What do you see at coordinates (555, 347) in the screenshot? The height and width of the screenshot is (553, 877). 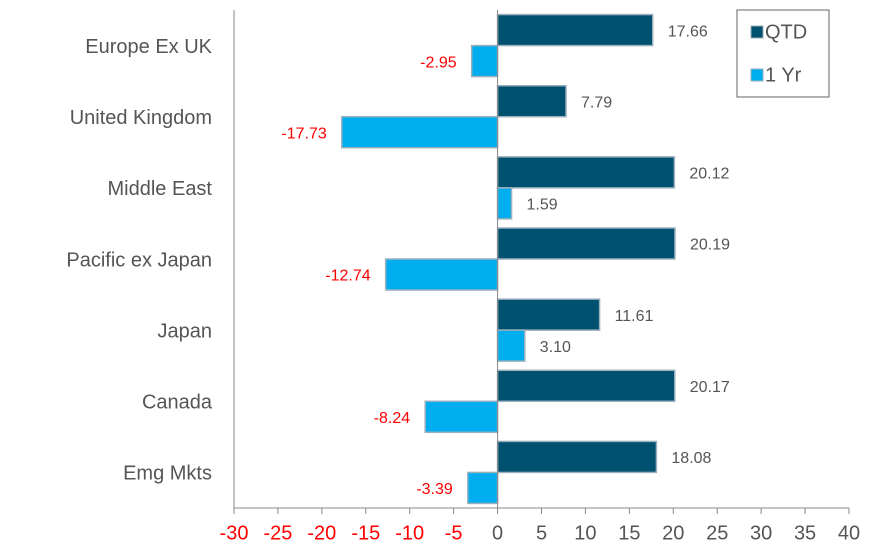 I see `value-label: 3.10` at bounding box center [555, 347].